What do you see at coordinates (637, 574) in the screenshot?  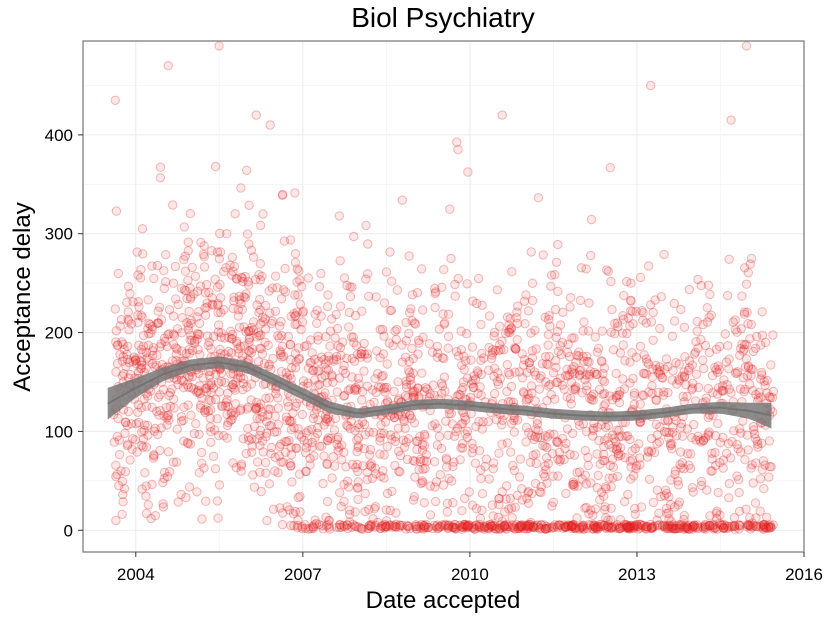 I see `x-tick-label: 2013` at bounding box center [637, 574].